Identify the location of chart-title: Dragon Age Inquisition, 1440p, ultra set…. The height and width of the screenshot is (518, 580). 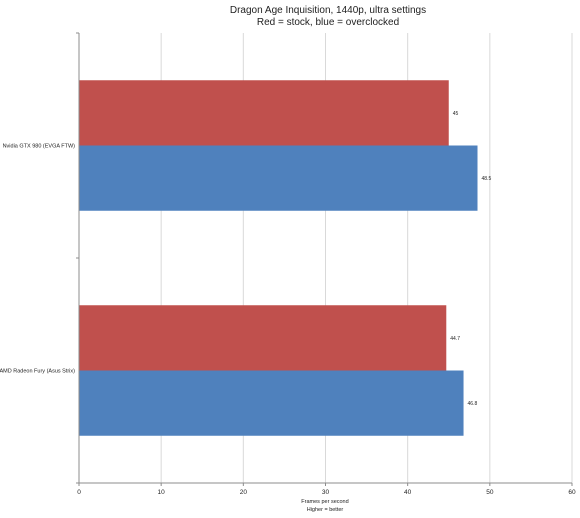
(328, 10).